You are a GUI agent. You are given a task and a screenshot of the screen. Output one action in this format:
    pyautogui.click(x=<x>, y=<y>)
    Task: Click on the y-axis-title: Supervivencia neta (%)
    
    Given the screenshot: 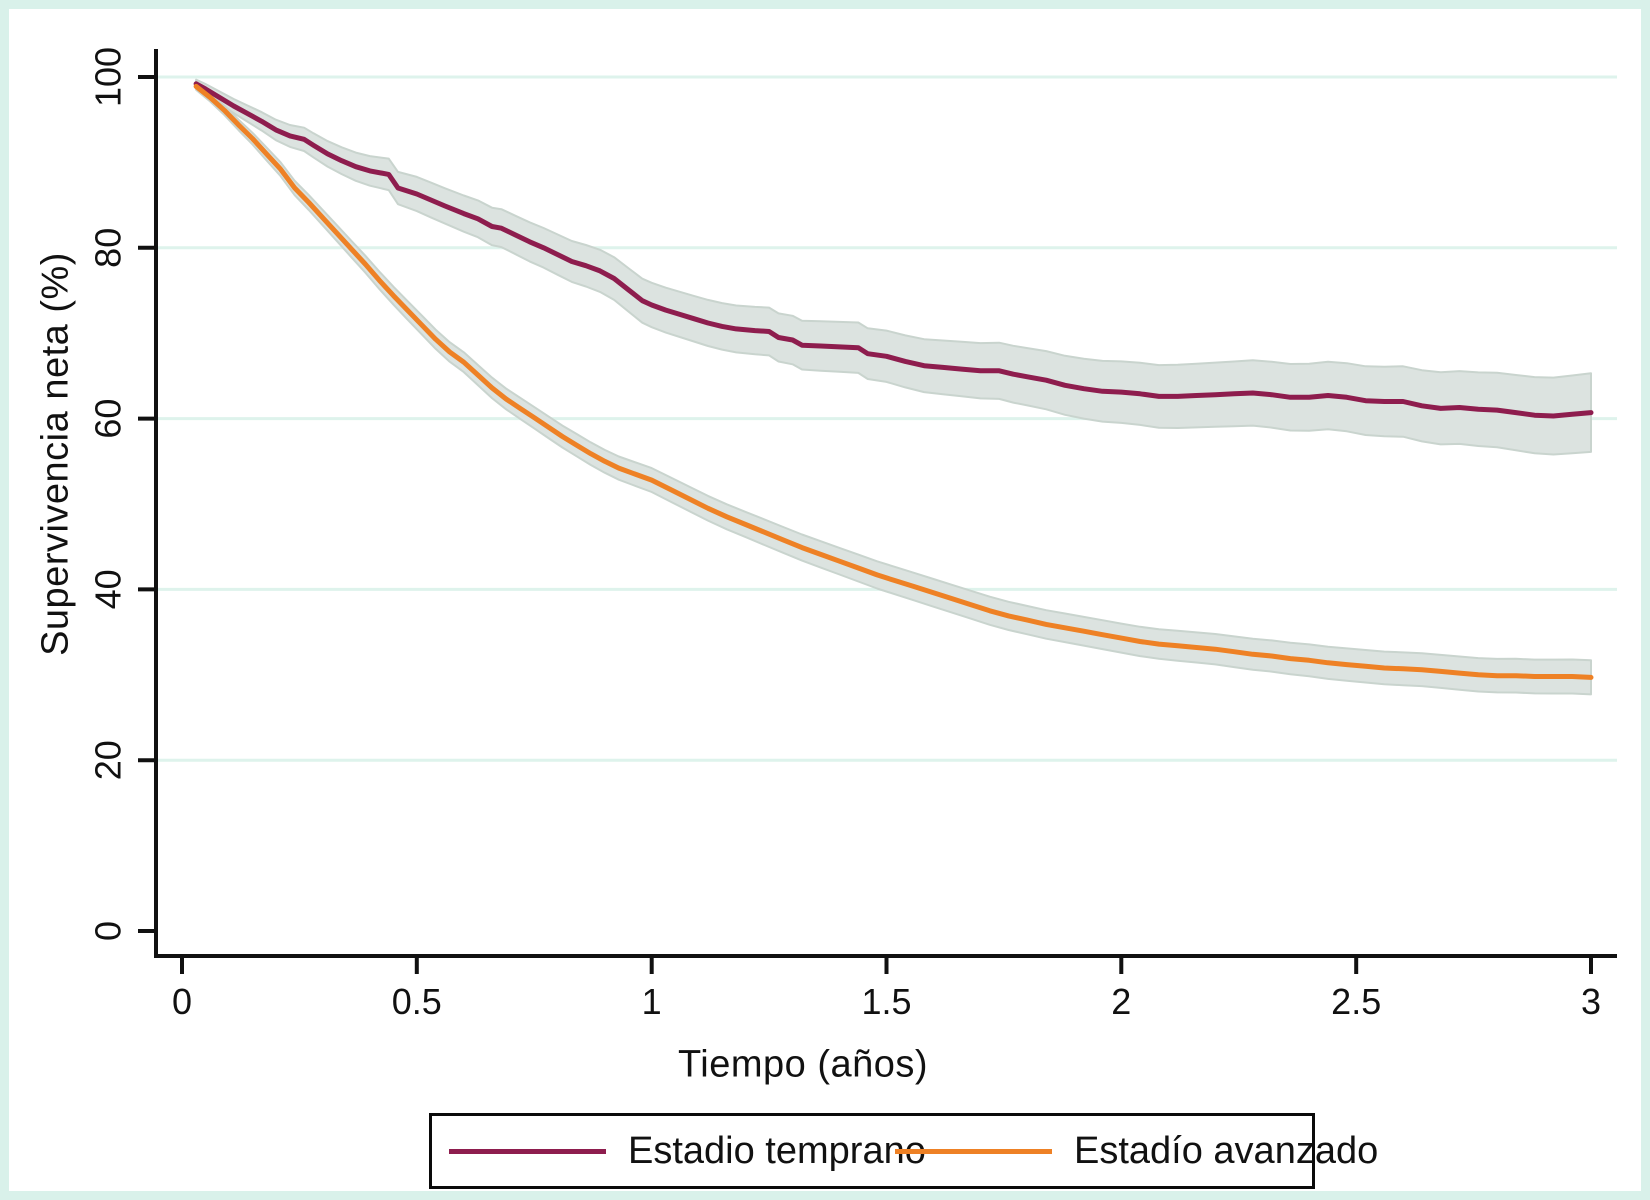 What is the action you would take?
    pyautogui.click(x=55, y=454)
    